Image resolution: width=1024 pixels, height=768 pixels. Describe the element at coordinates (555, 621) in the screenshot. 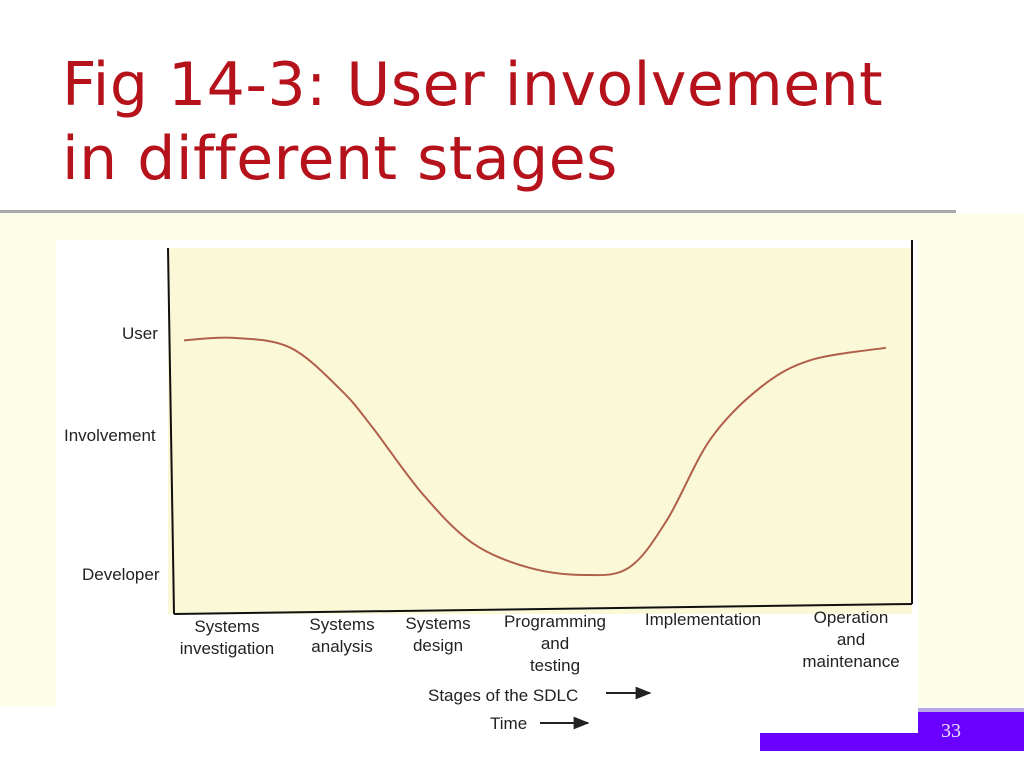

I see `stage-label-4-line-1: Programming` at that location.